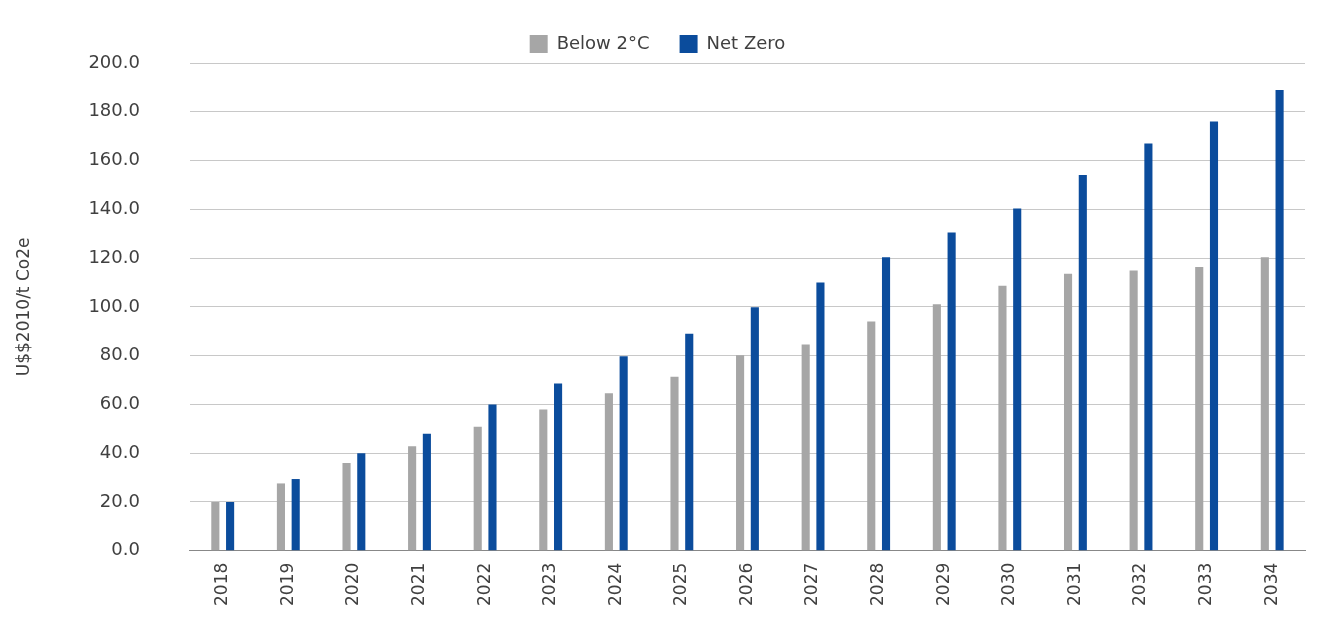 The height and width of the screenshot is (623, 1325). I want to click on y-tick-label: 120.0, so click(114, 256).